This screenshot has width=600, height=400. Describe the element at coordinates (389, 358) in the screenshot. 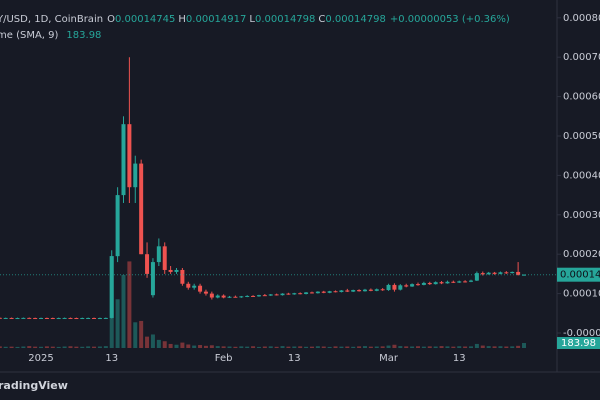

I see `x-tick-label: Mar` at that location.